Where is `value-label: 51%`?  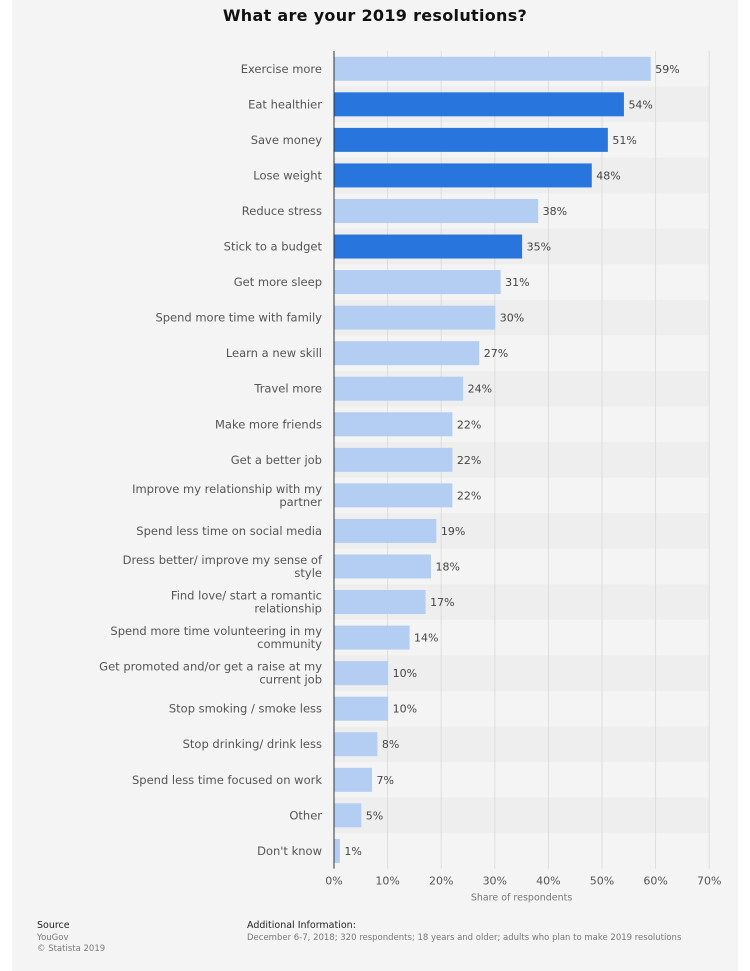
value-label: 51% is located at coordinates (624, 140).